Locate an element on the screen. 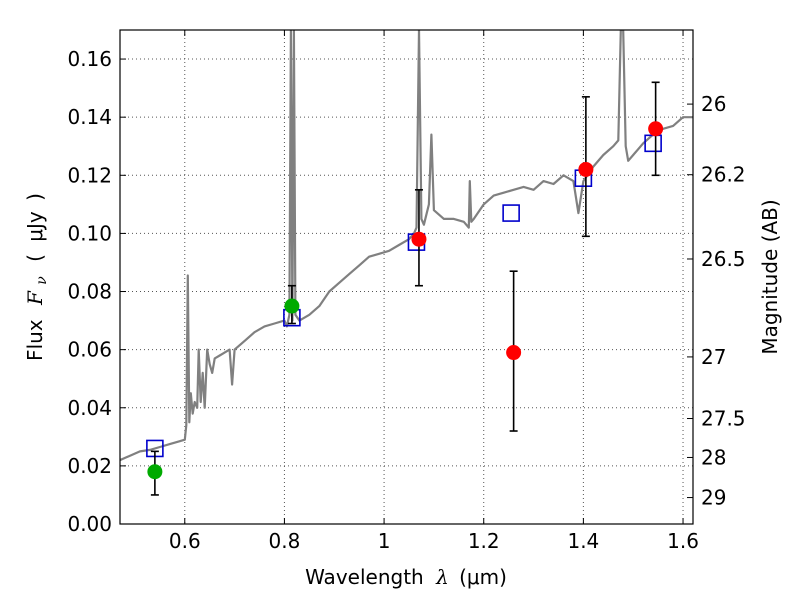 Image resolution: width=800 pixels, height=600 pixels. x-axis-label-symbol: λ is located at coordinates (442, 577).